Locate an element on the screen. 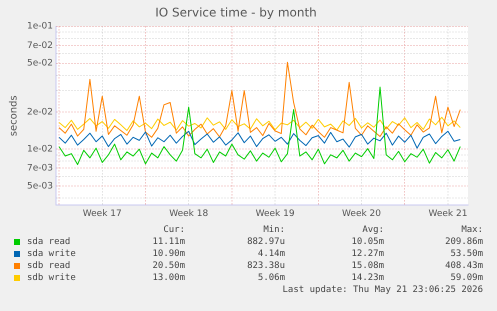  x-tick-label: Week 17 is located at coordinates (102, 213).